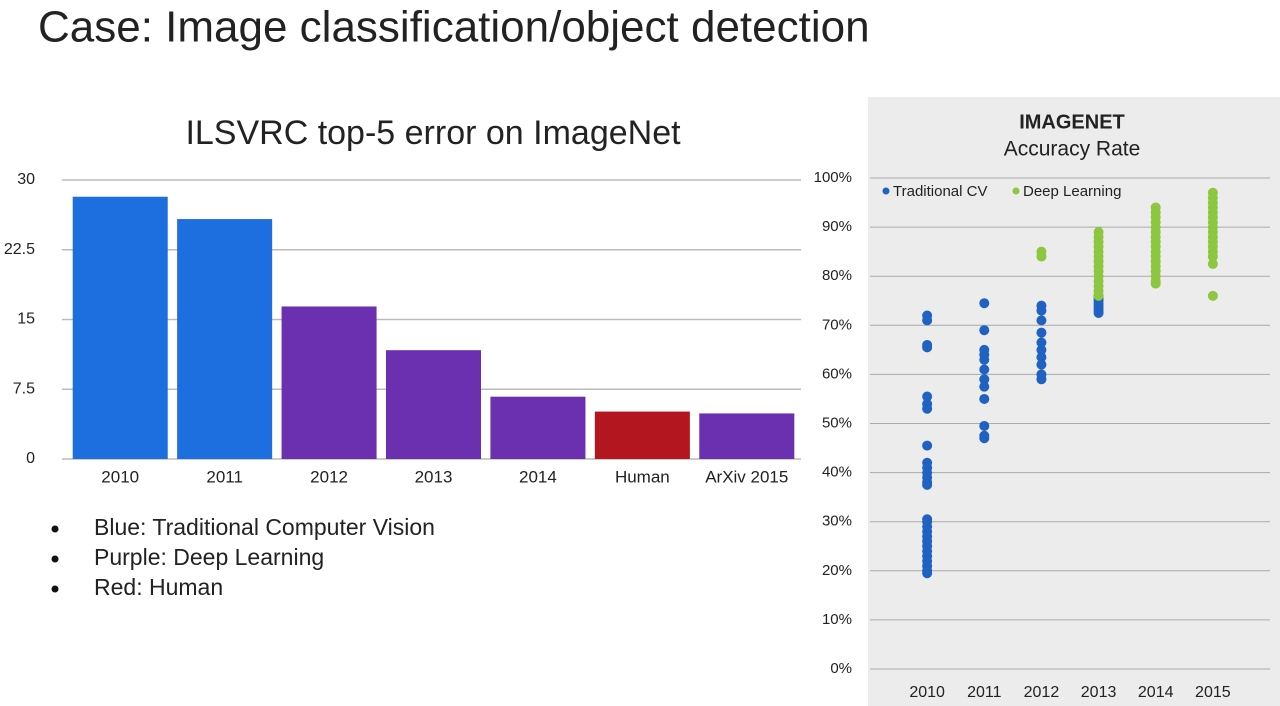  What do you see at coordinates (30, 458) in the screenshot?
I see `y-tick-label: 0` at bounding box center [30, 458].